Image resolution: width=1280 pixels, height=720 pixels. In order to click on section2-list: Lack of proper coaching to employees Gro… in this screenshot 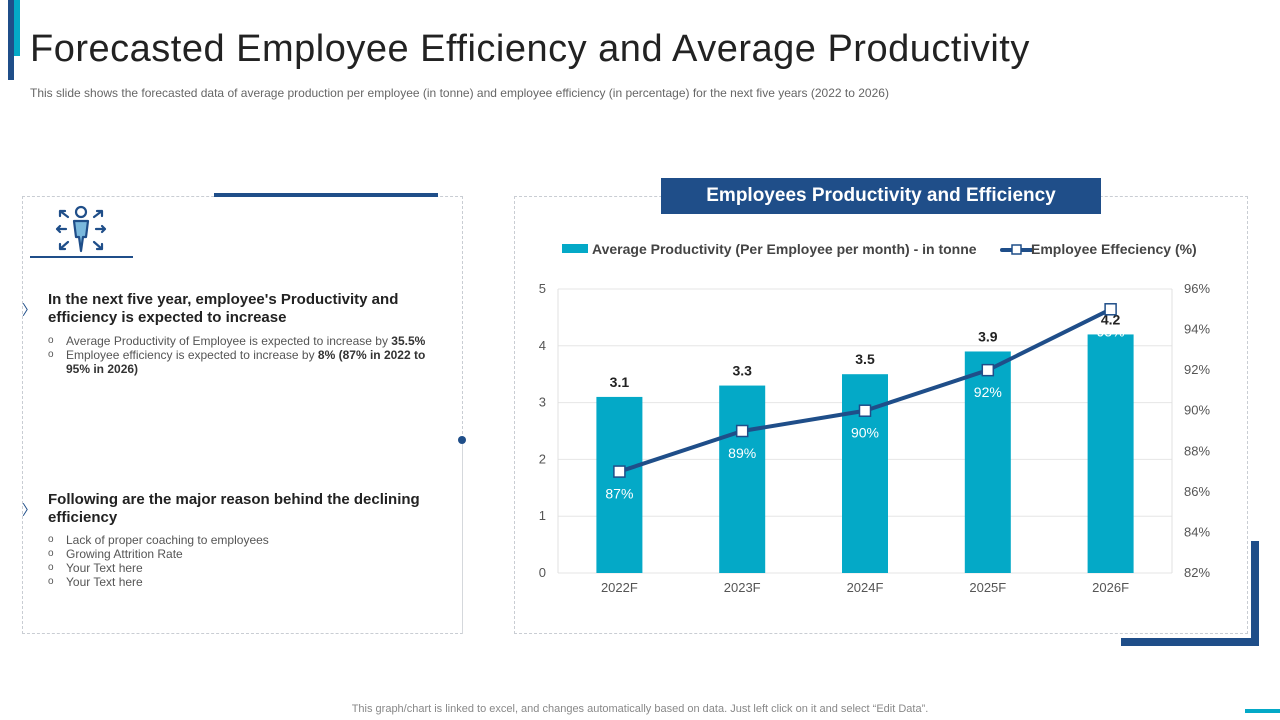, I will do `click(243, 561)`.